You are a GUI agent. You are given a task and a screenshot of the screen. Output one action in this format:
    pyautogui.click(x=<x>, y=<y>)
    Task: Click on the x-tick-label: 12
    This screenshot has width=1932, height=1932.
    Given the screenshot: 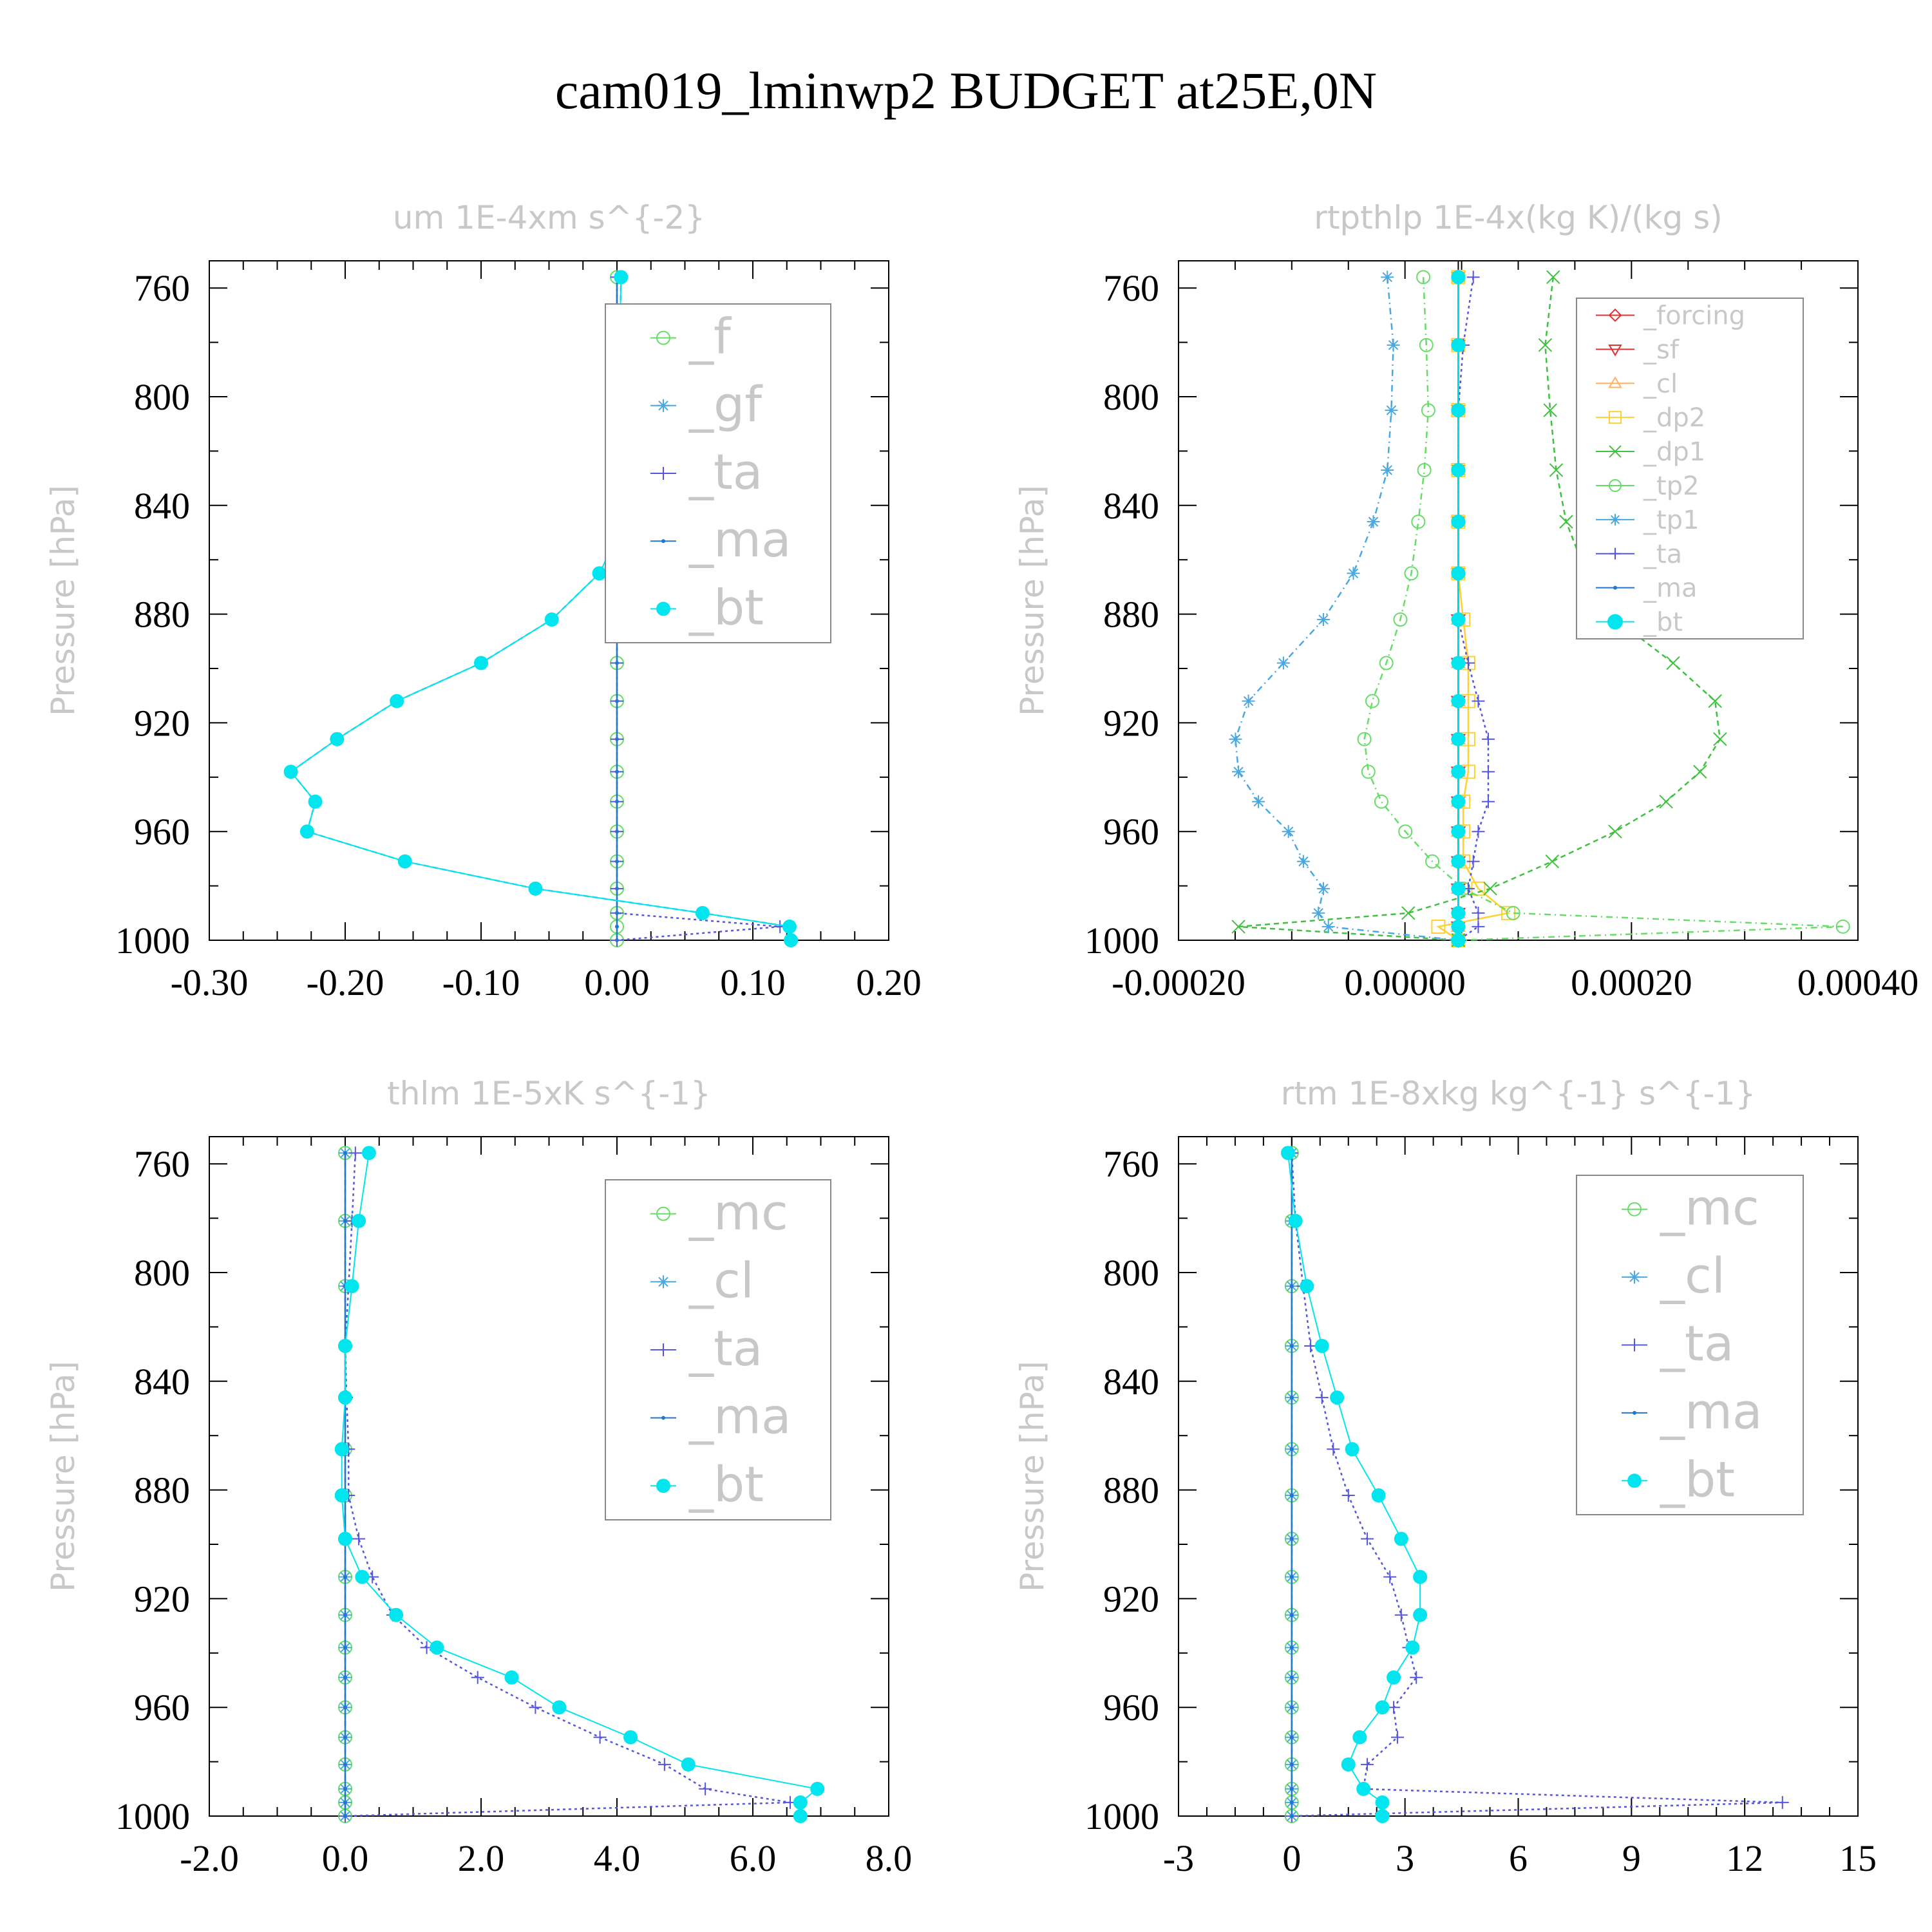 What is the action you would take?
    pyautogui.click(x=1744, y=1858)
    